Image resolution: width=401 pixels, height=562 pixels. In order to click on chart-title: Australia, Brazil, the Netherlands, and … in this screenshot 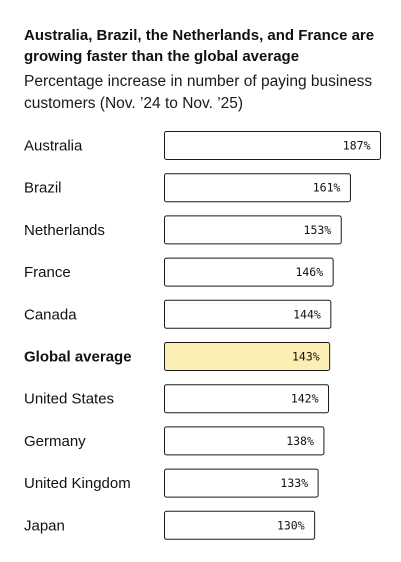, I will do `click(199, 46)`.